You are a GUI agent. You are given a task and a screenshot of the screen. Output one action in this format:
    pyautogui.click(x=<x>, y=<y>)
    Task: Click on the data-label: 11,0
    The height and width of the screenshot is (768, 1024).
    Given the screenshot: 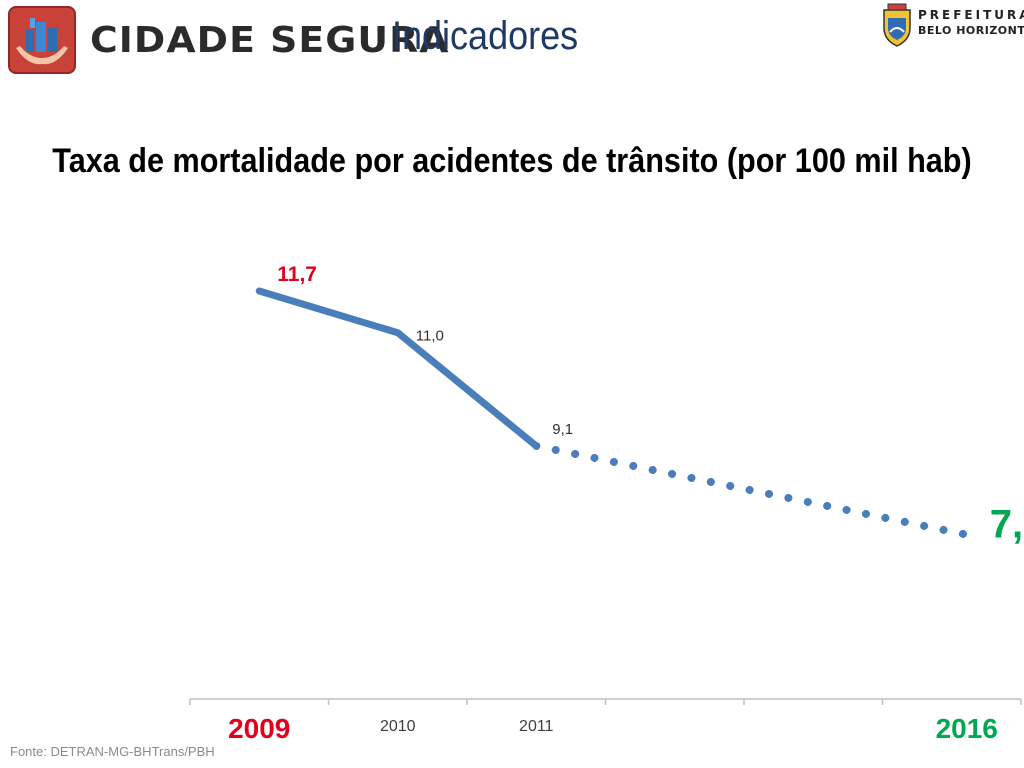 What is the action you would take?
    pyautogui.click(x=430, y=336)
    